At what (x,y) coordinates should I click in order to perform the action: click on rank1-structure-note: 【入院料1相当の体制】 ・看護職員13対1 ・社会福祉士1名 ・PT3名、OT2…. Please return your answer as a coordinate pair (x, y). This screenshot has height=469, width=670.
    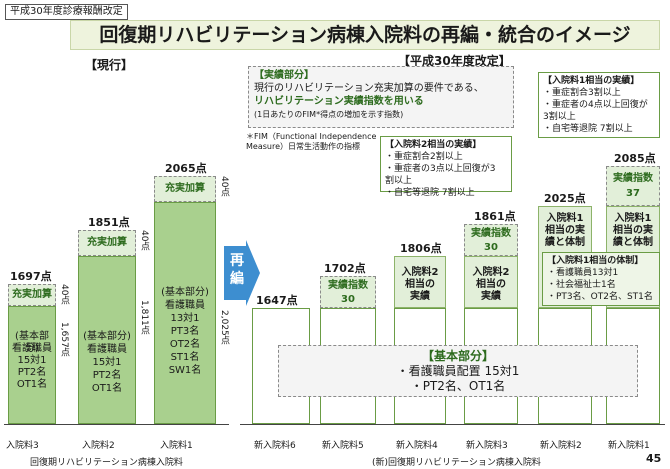
    Looking at the image, I should click on (601, 279).